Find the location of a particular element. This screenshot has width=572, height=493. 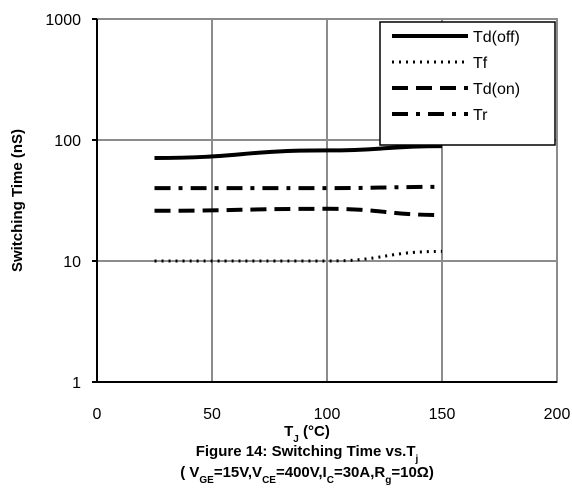

legend: Td(off) Tf Td(on) Tr is located at coordinates (467, 83).